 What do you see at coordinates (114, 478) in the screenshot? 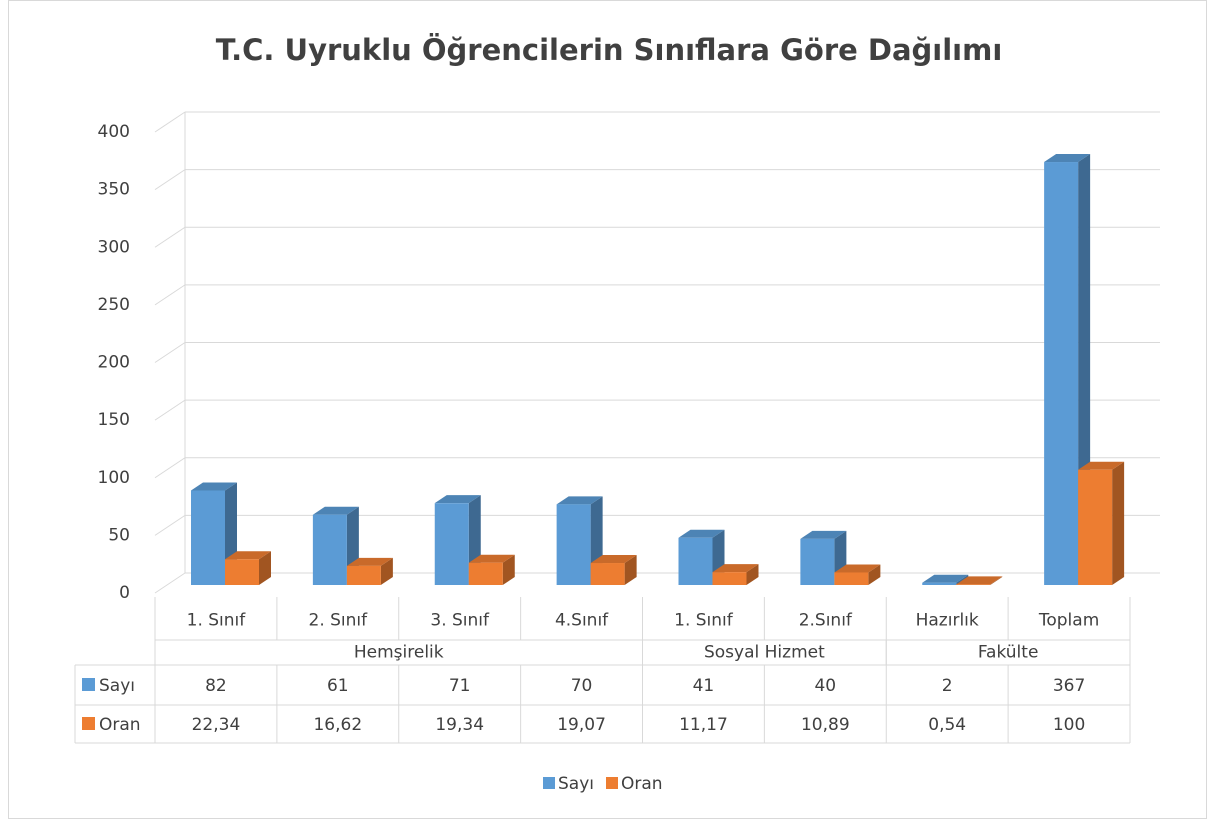
I see `y-tick-label: 100` at bounding box center [114, 478].